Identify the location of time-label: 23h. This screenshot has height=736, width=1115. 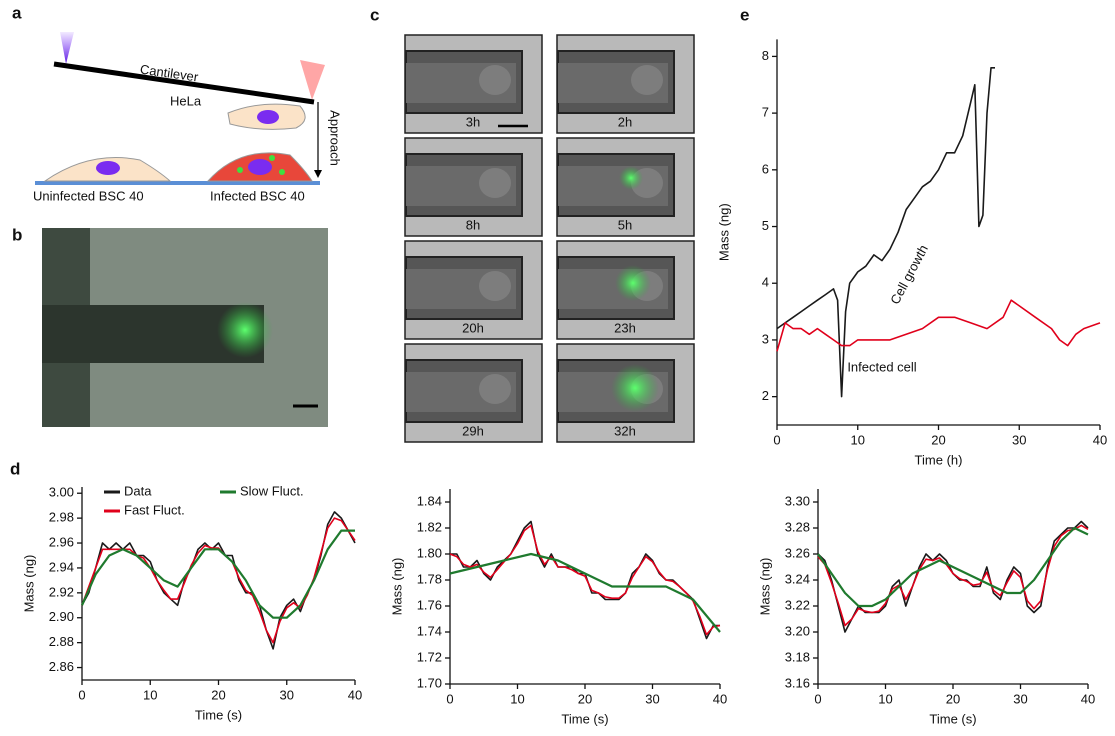
(625, 327).